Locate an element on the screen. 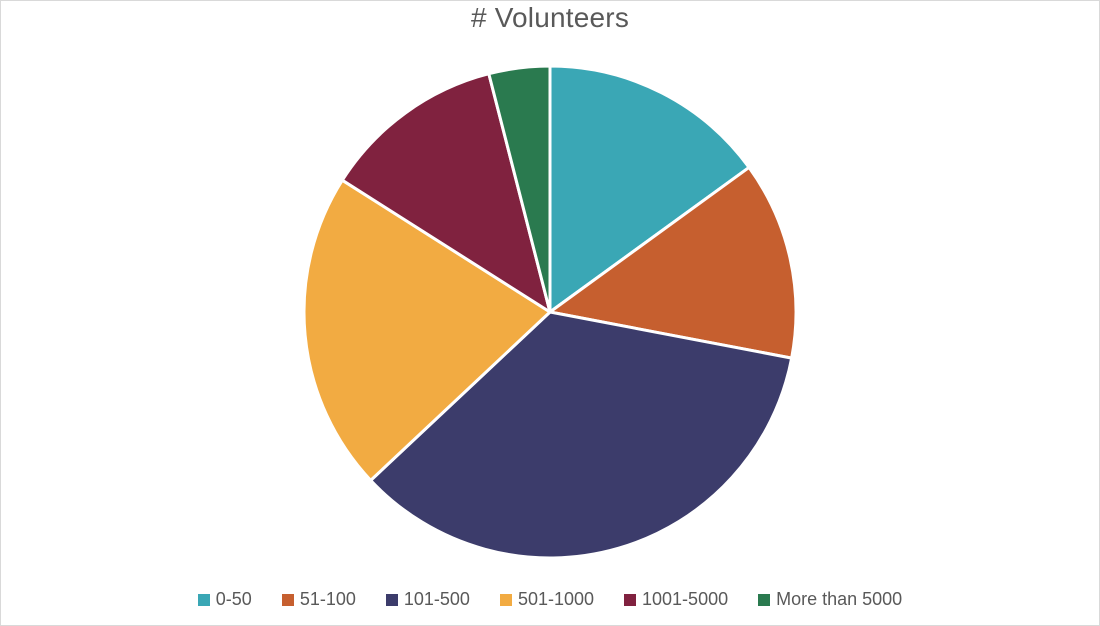 This screenshot has height=626, width=1100. legend-item-more-than-5000: More than 5000 is located at coordinates (830, 599).